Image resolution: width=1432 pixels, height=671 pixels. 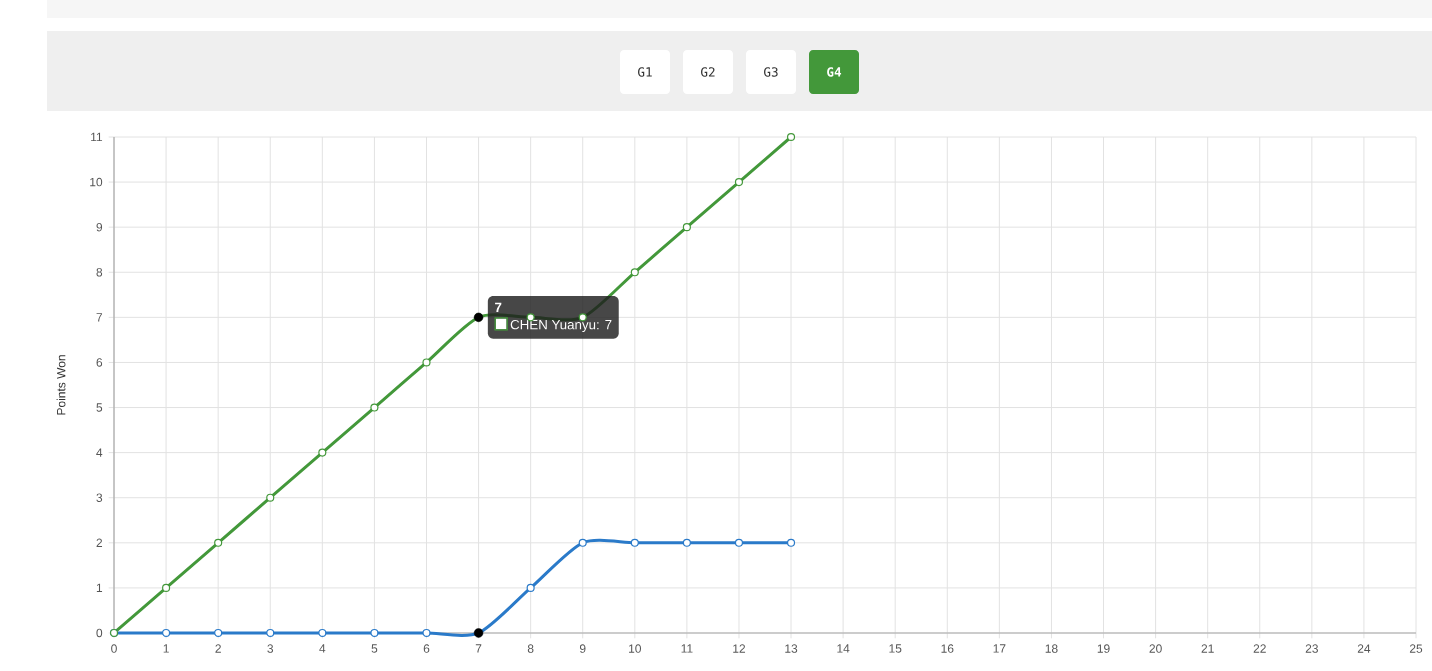 I want to click on x-tick-label: 25, so click(x=1416, y=648).